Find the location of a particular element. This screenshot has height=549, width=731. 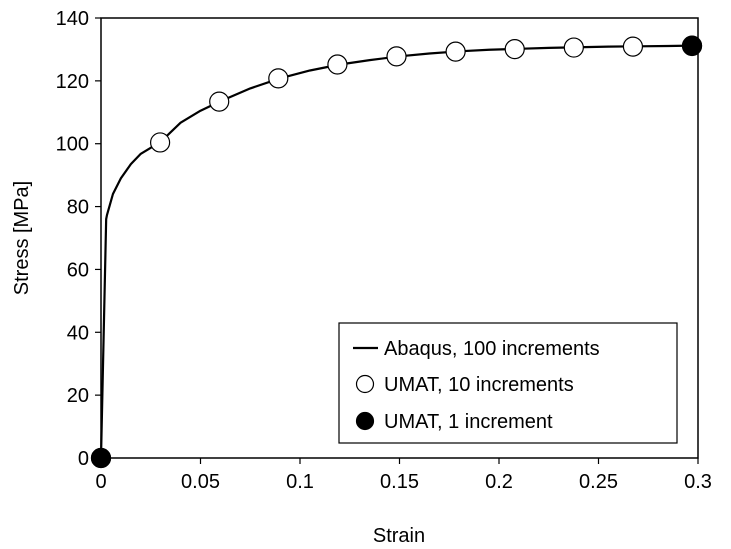

y-tick-label: 40 is located at coordinates (78, 333).